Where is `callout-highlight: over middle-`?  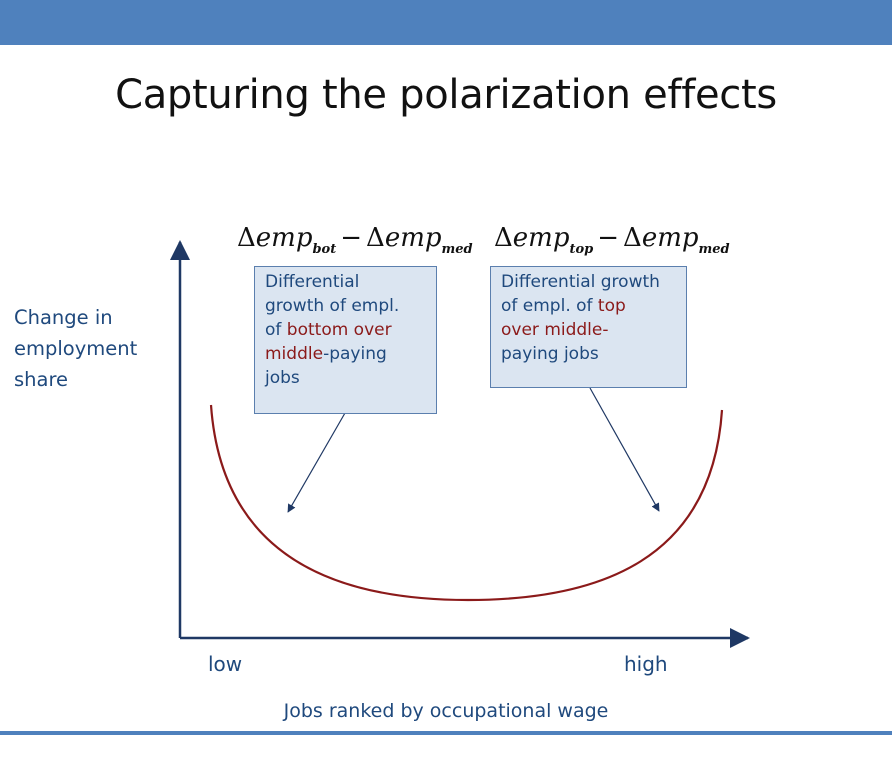 callout-highlight: over middle- is located at coordinates (555, 330).